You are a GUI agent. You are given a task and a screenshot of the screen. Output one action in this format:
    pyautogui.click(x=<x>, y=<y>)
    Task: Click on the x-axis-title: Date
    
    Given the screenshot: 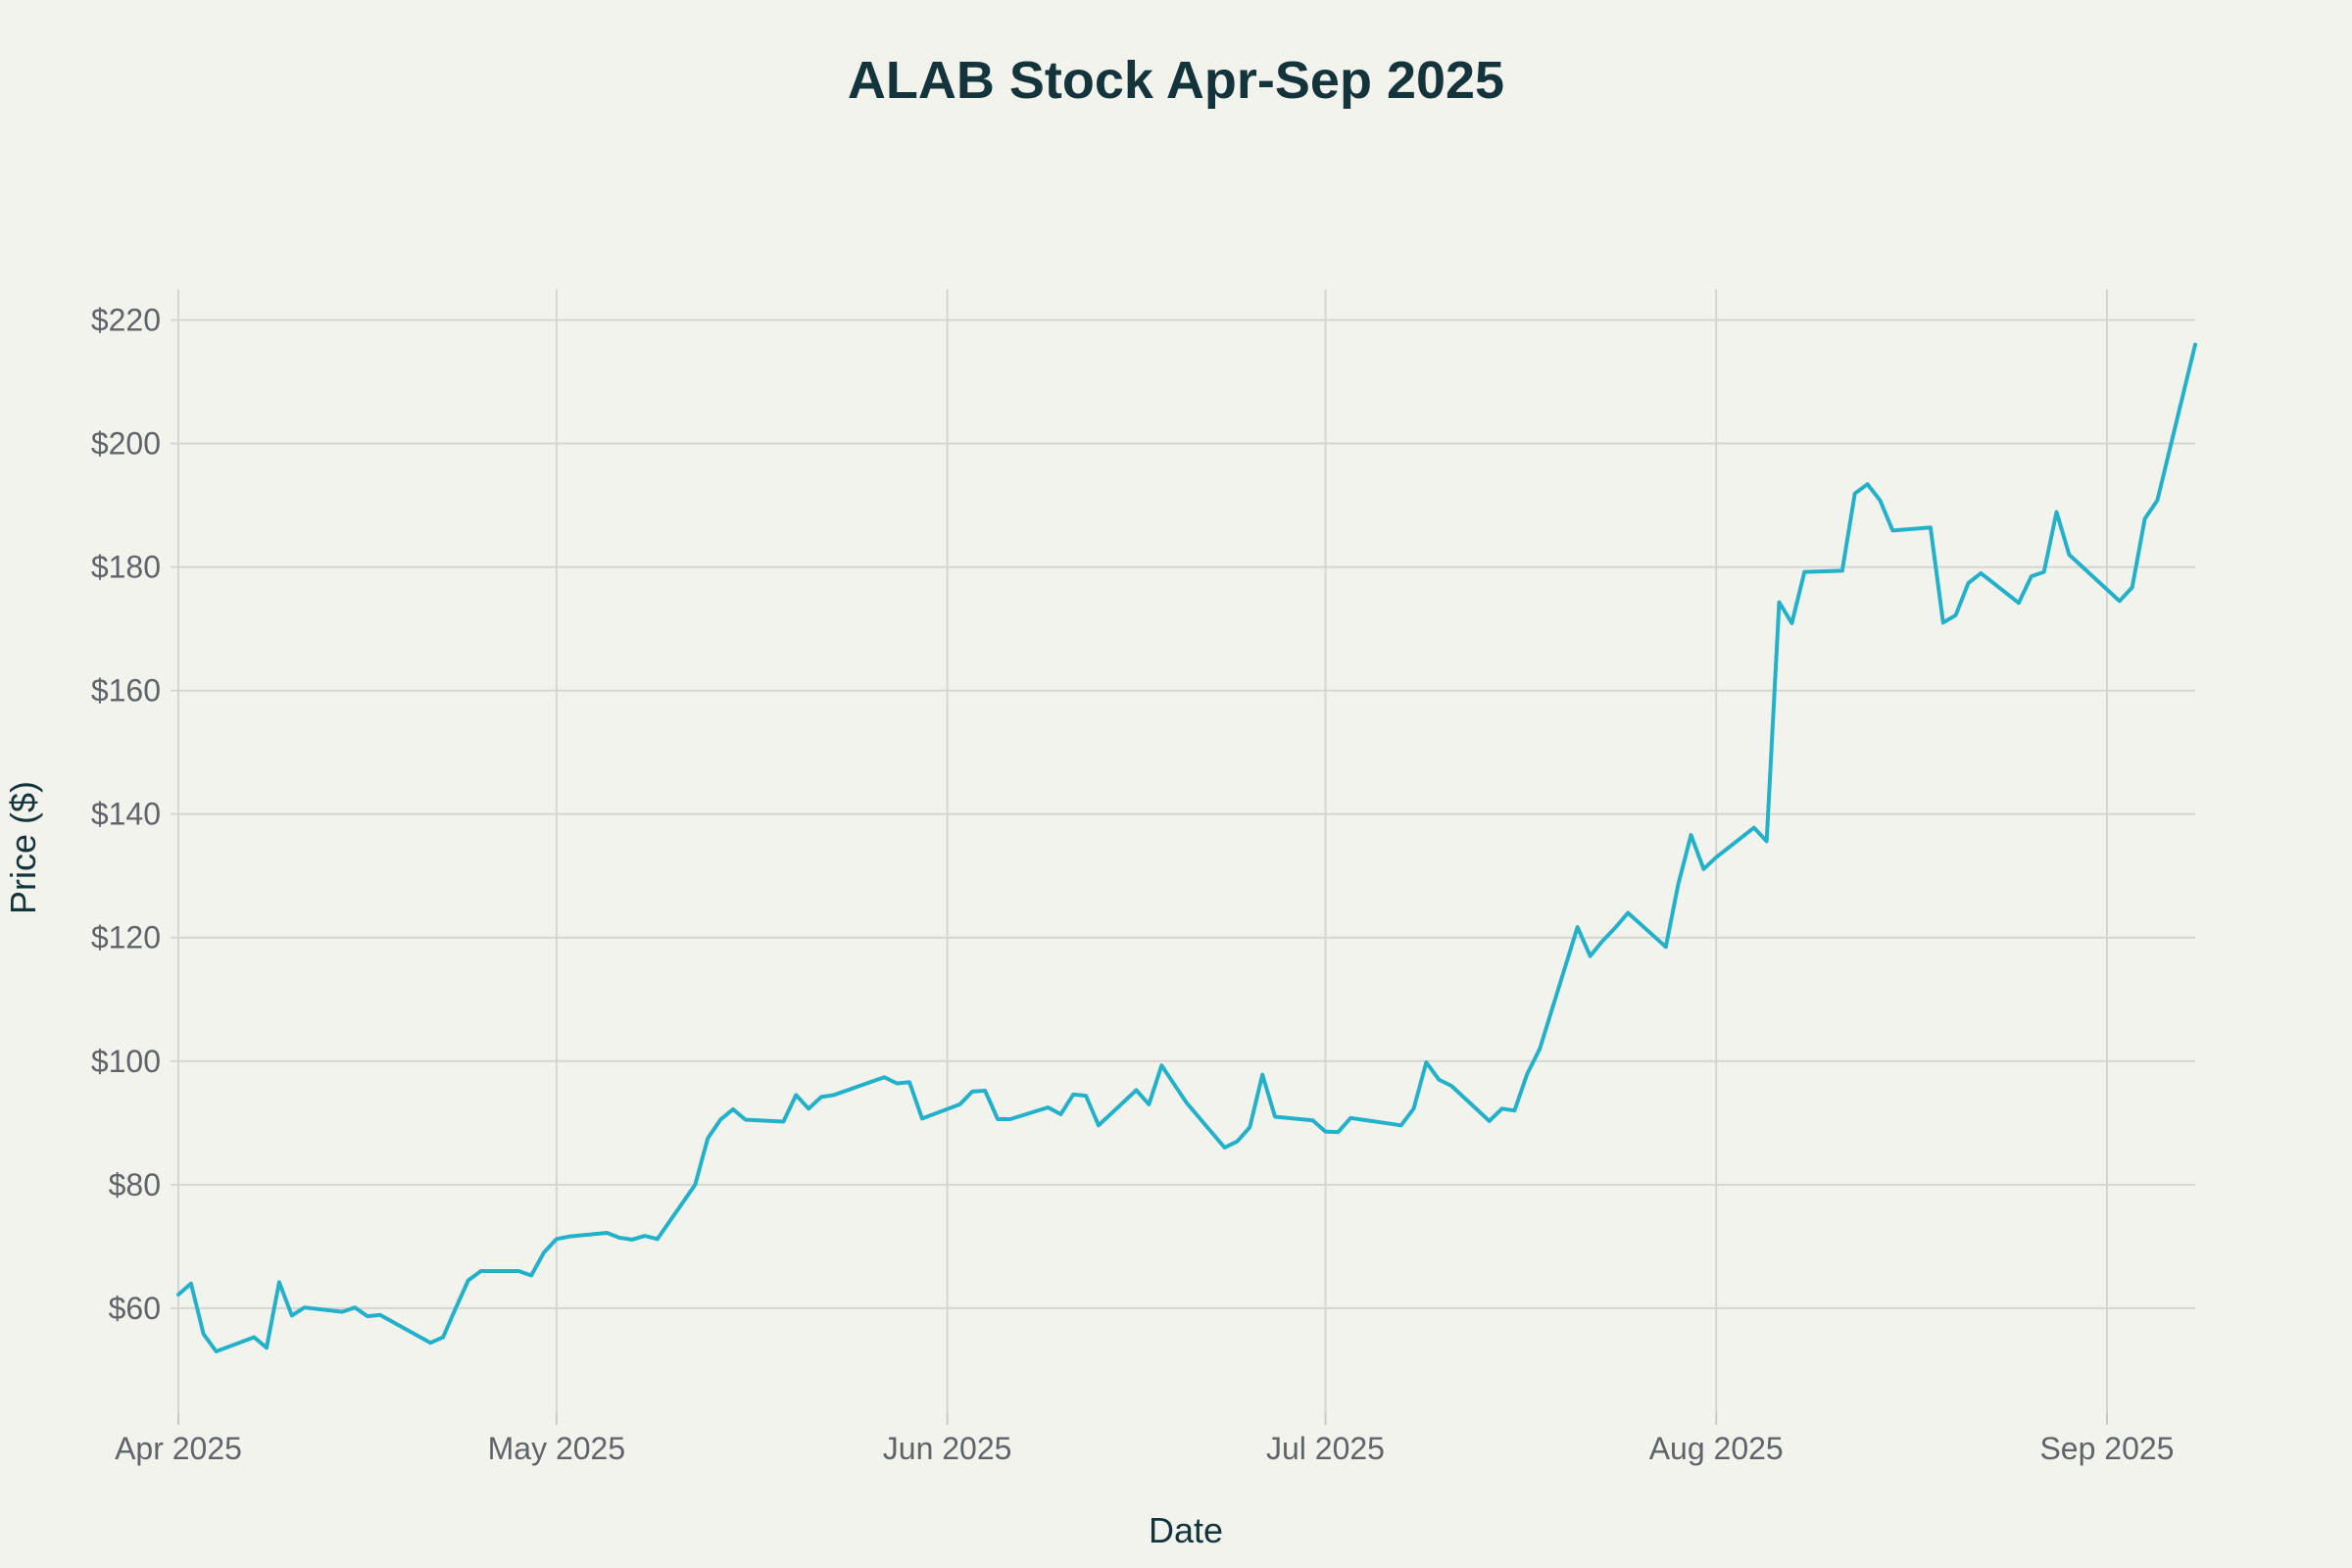 What is the action you would take?
    pyautogui.click(x=1186, y=1530)
    